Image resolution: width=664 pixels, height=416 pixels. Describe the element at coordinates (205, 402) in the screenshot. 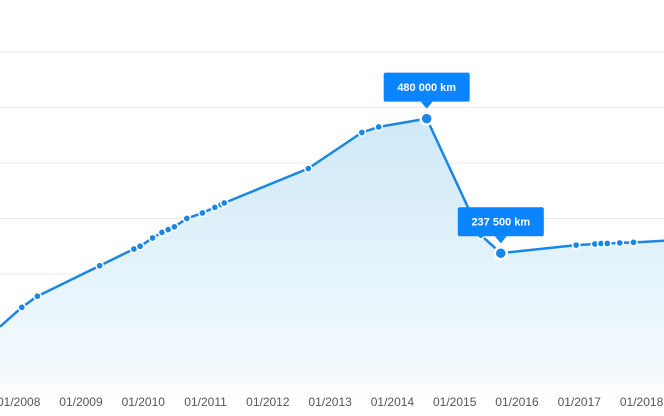

I see `x-tick-label-3: 01/2011` at that location.